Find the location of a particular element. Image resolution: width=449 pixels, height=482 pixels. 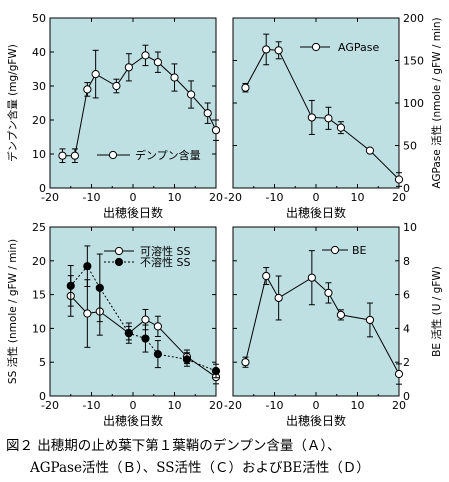

y-tick-label: 200 is located at coordinates (413, 18).